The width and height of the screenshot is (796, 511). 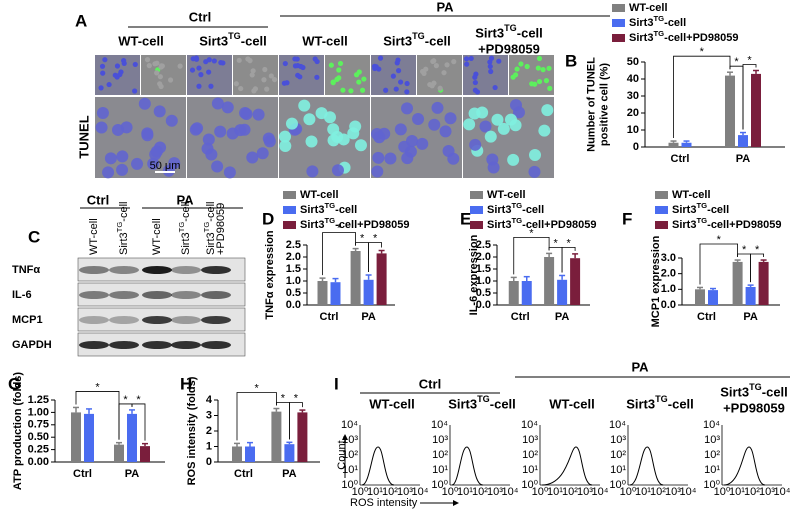 What do you see at coordinates (712, 470) in the screenshot?
I see `flow-y-tick-label: 10¹` at bounding box center [712, 470].